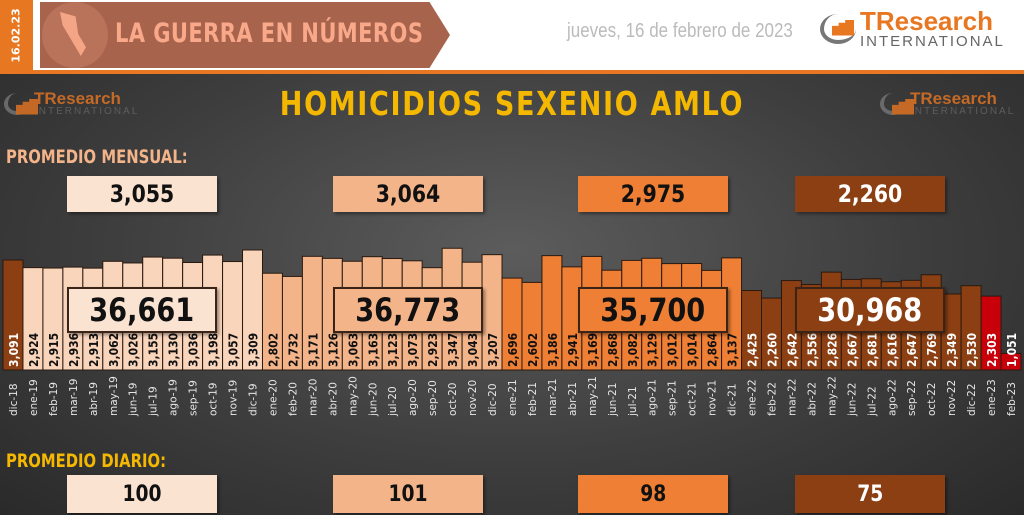 This screenshot has width=1024, height=515. Describe the element at coordinates (680, 31) in the screenshot. I see `date-text: jueves, 16 de febrero de 2023` at that location.